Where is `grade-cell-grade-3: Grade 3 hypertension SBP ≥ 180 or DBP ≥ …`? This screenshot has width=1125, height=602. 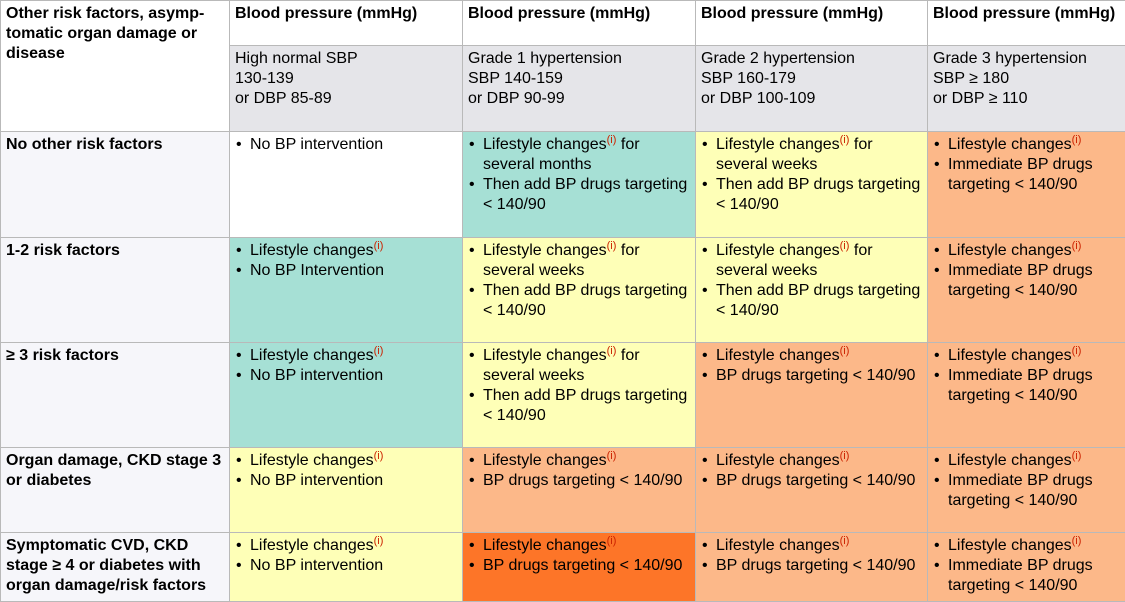
grade-cell-grade-3: Grade 3 hypertension SBP ≥ 180 or DBP ≥ … is located at coordinates (1026, 89).